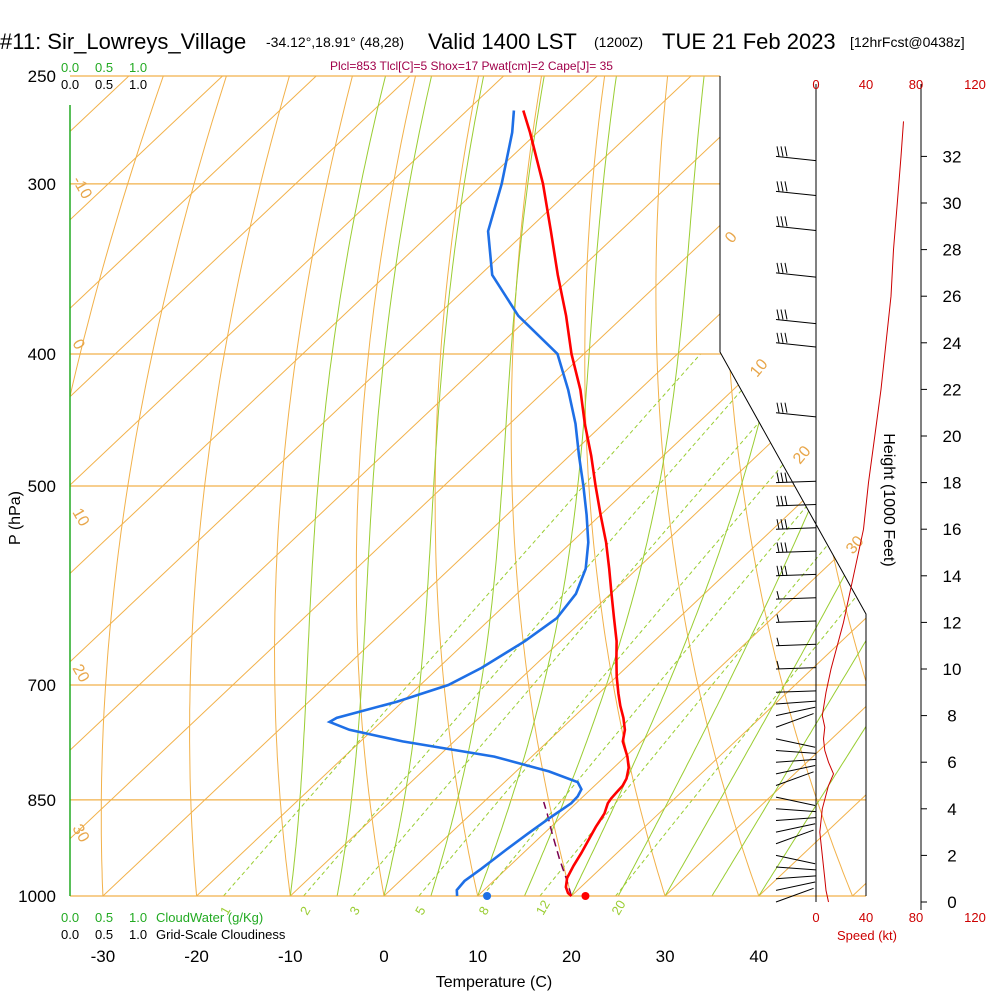  I want to click on isotherm-label-right: 0, so click(731, 238).